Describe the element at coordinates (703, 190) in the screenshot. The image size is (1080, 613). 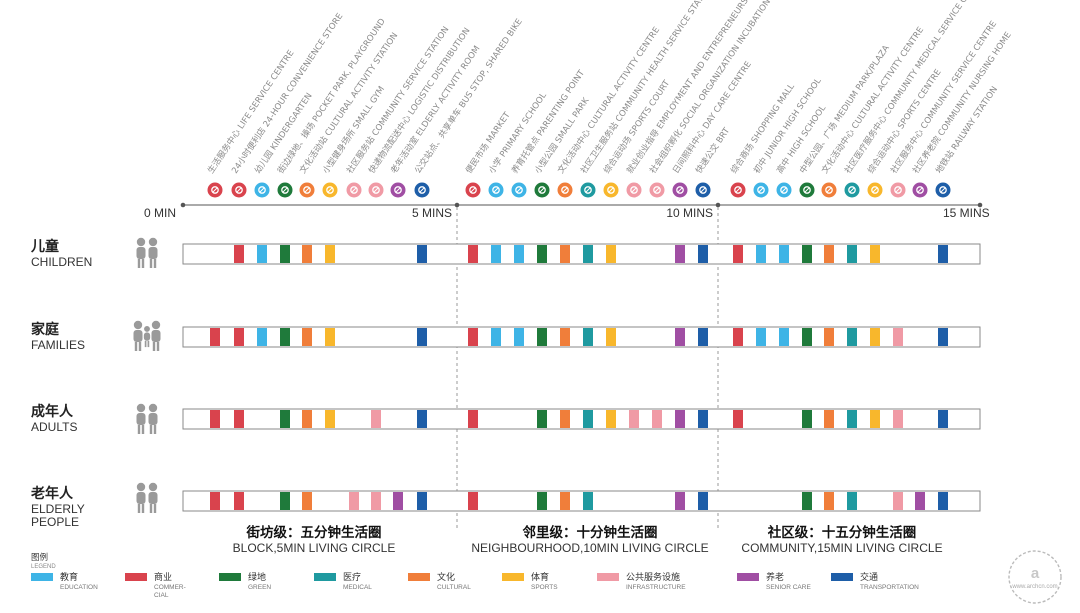
I see `brt-icon` at that location.